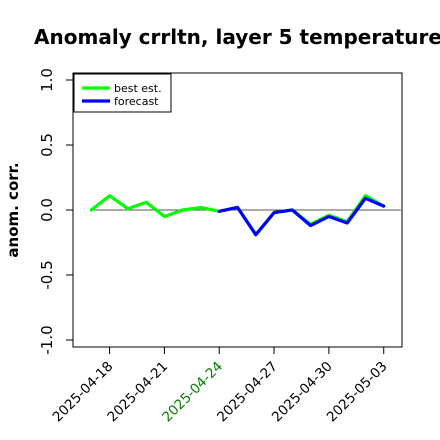 The image size is (440, 440). Describe the element at coordinates (237, 37) in the screenshot. I see `chart-title: Anomaly crrltn, layer 5 temperature` at that location.